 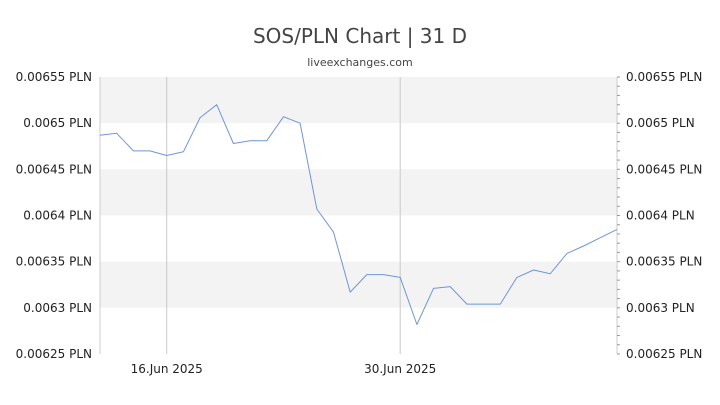 What do you see at coordinates (54, 354) in the screenshot?
I see `y-tick-label-left: 0.00625 PLN` at bounding box center [54, 354].